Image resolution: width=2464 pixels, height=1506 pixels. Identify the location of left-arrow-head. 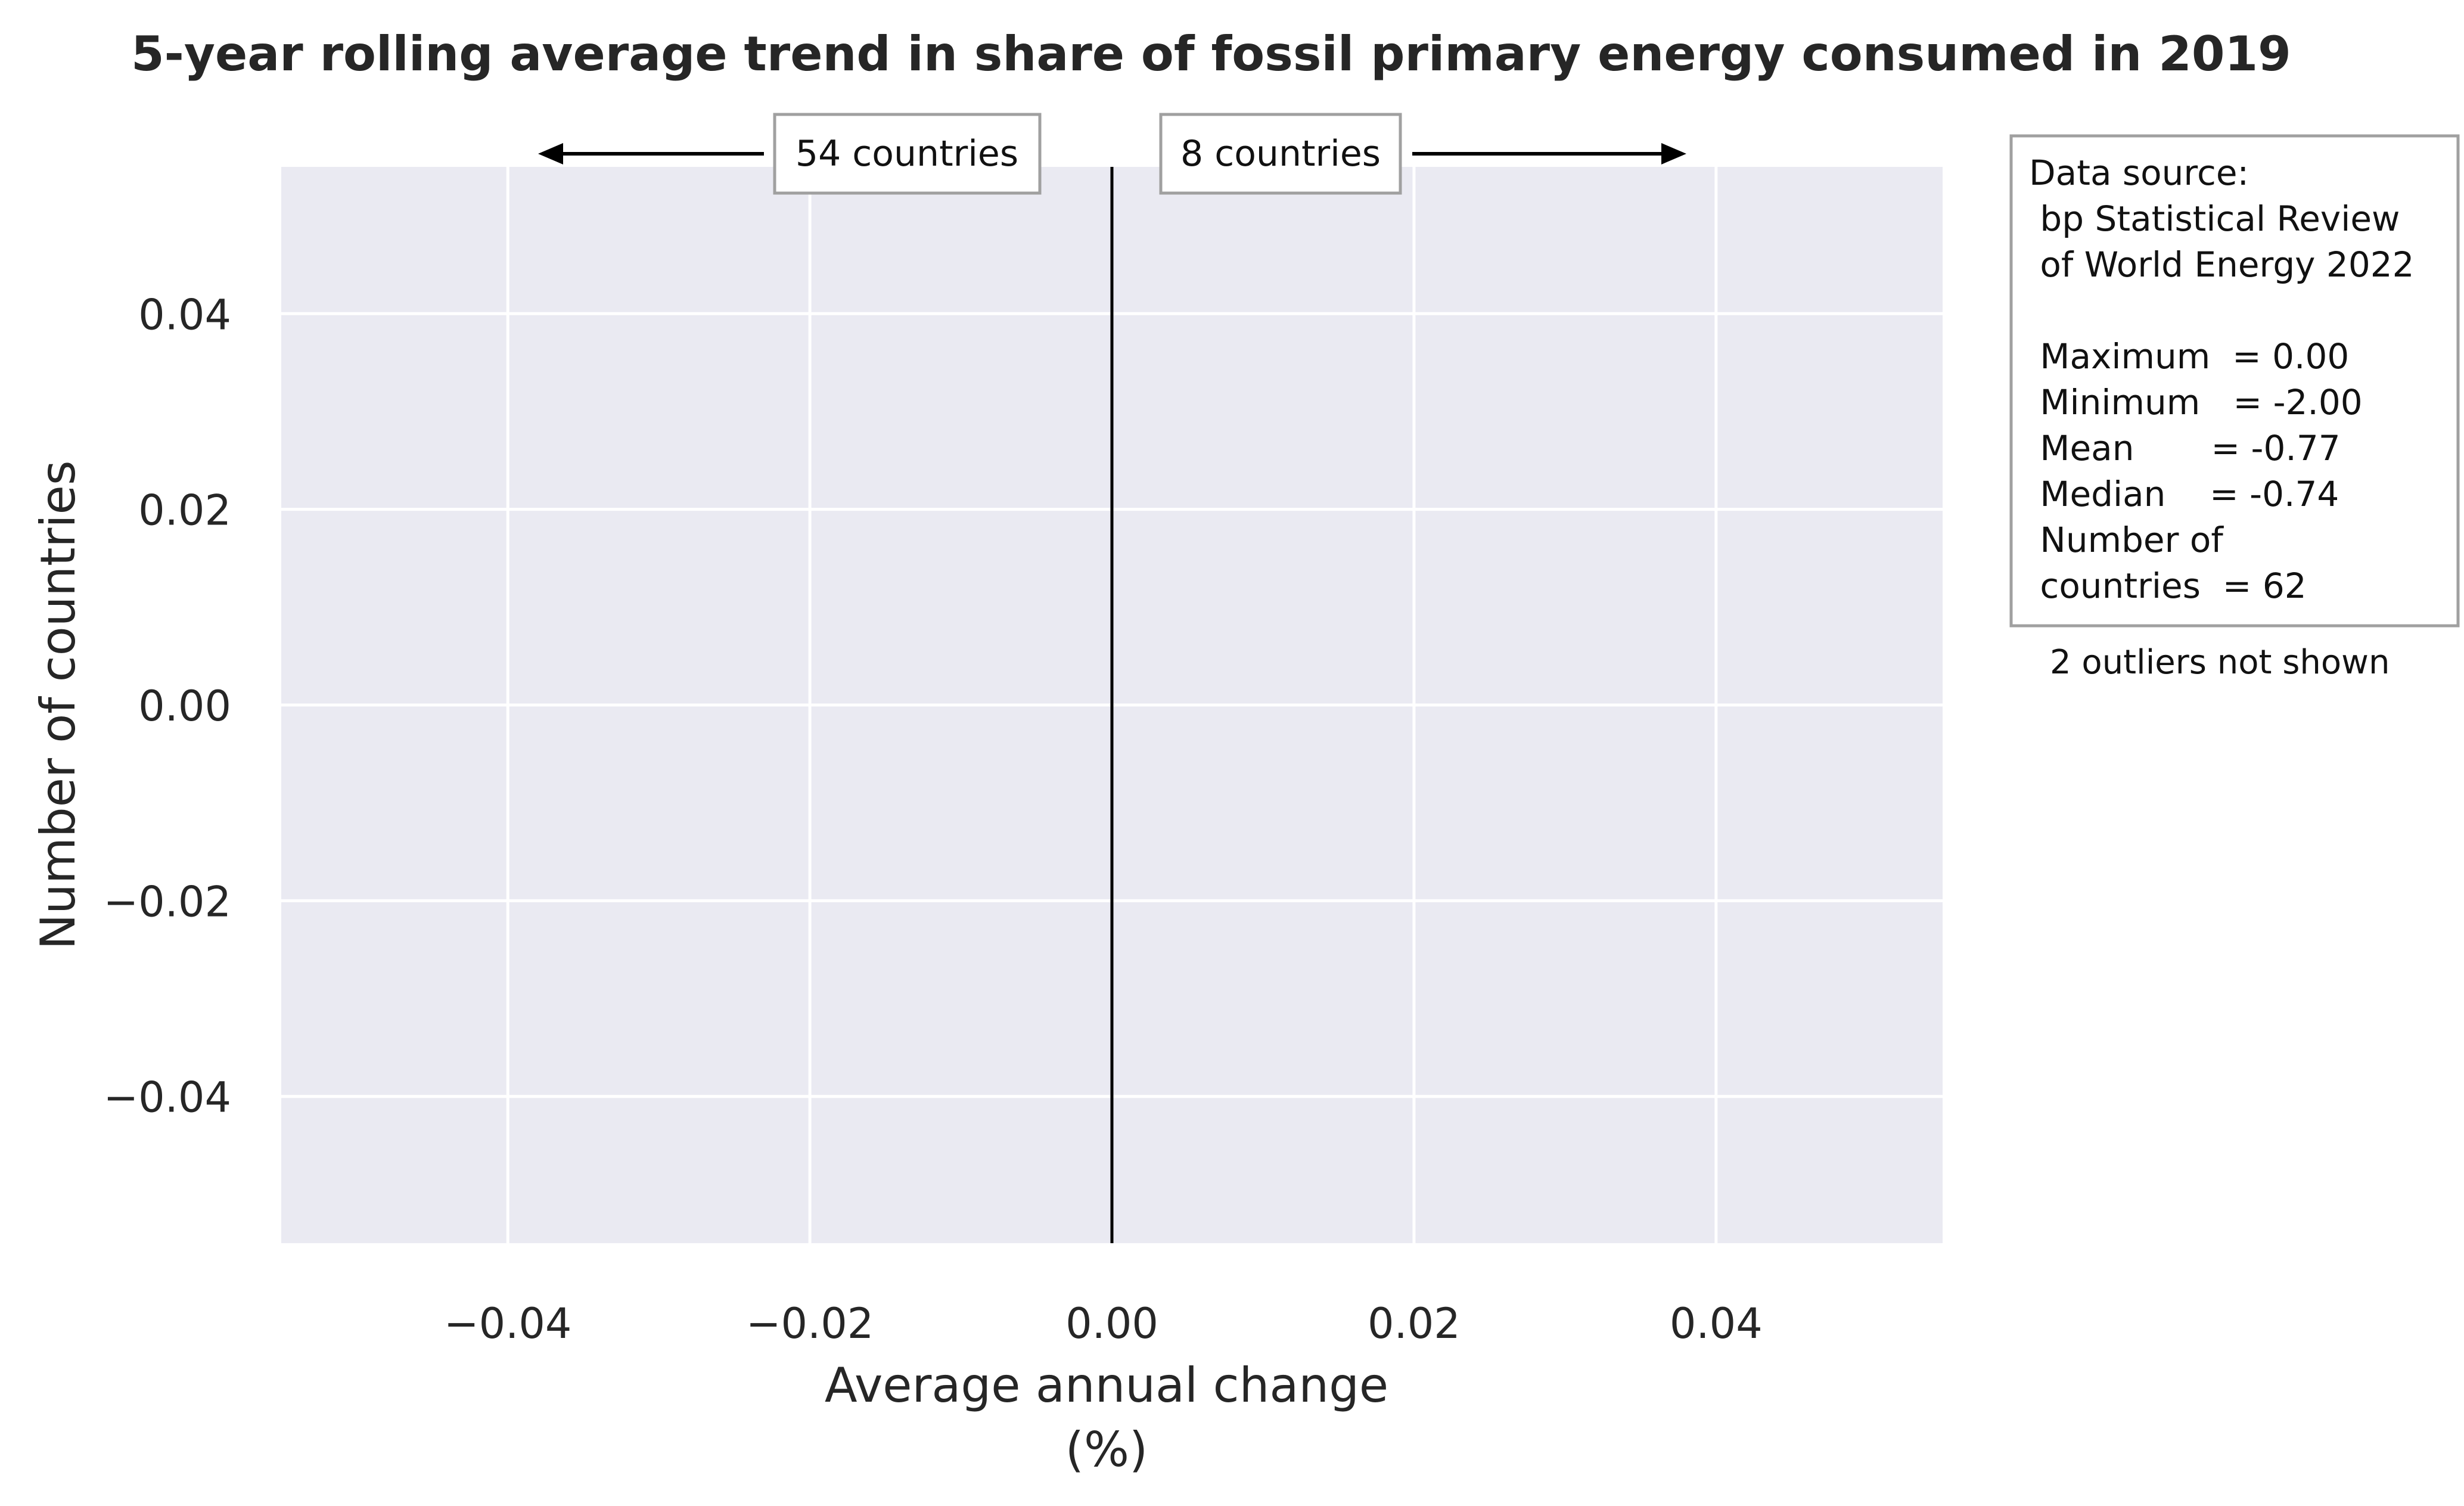
(550, 153).